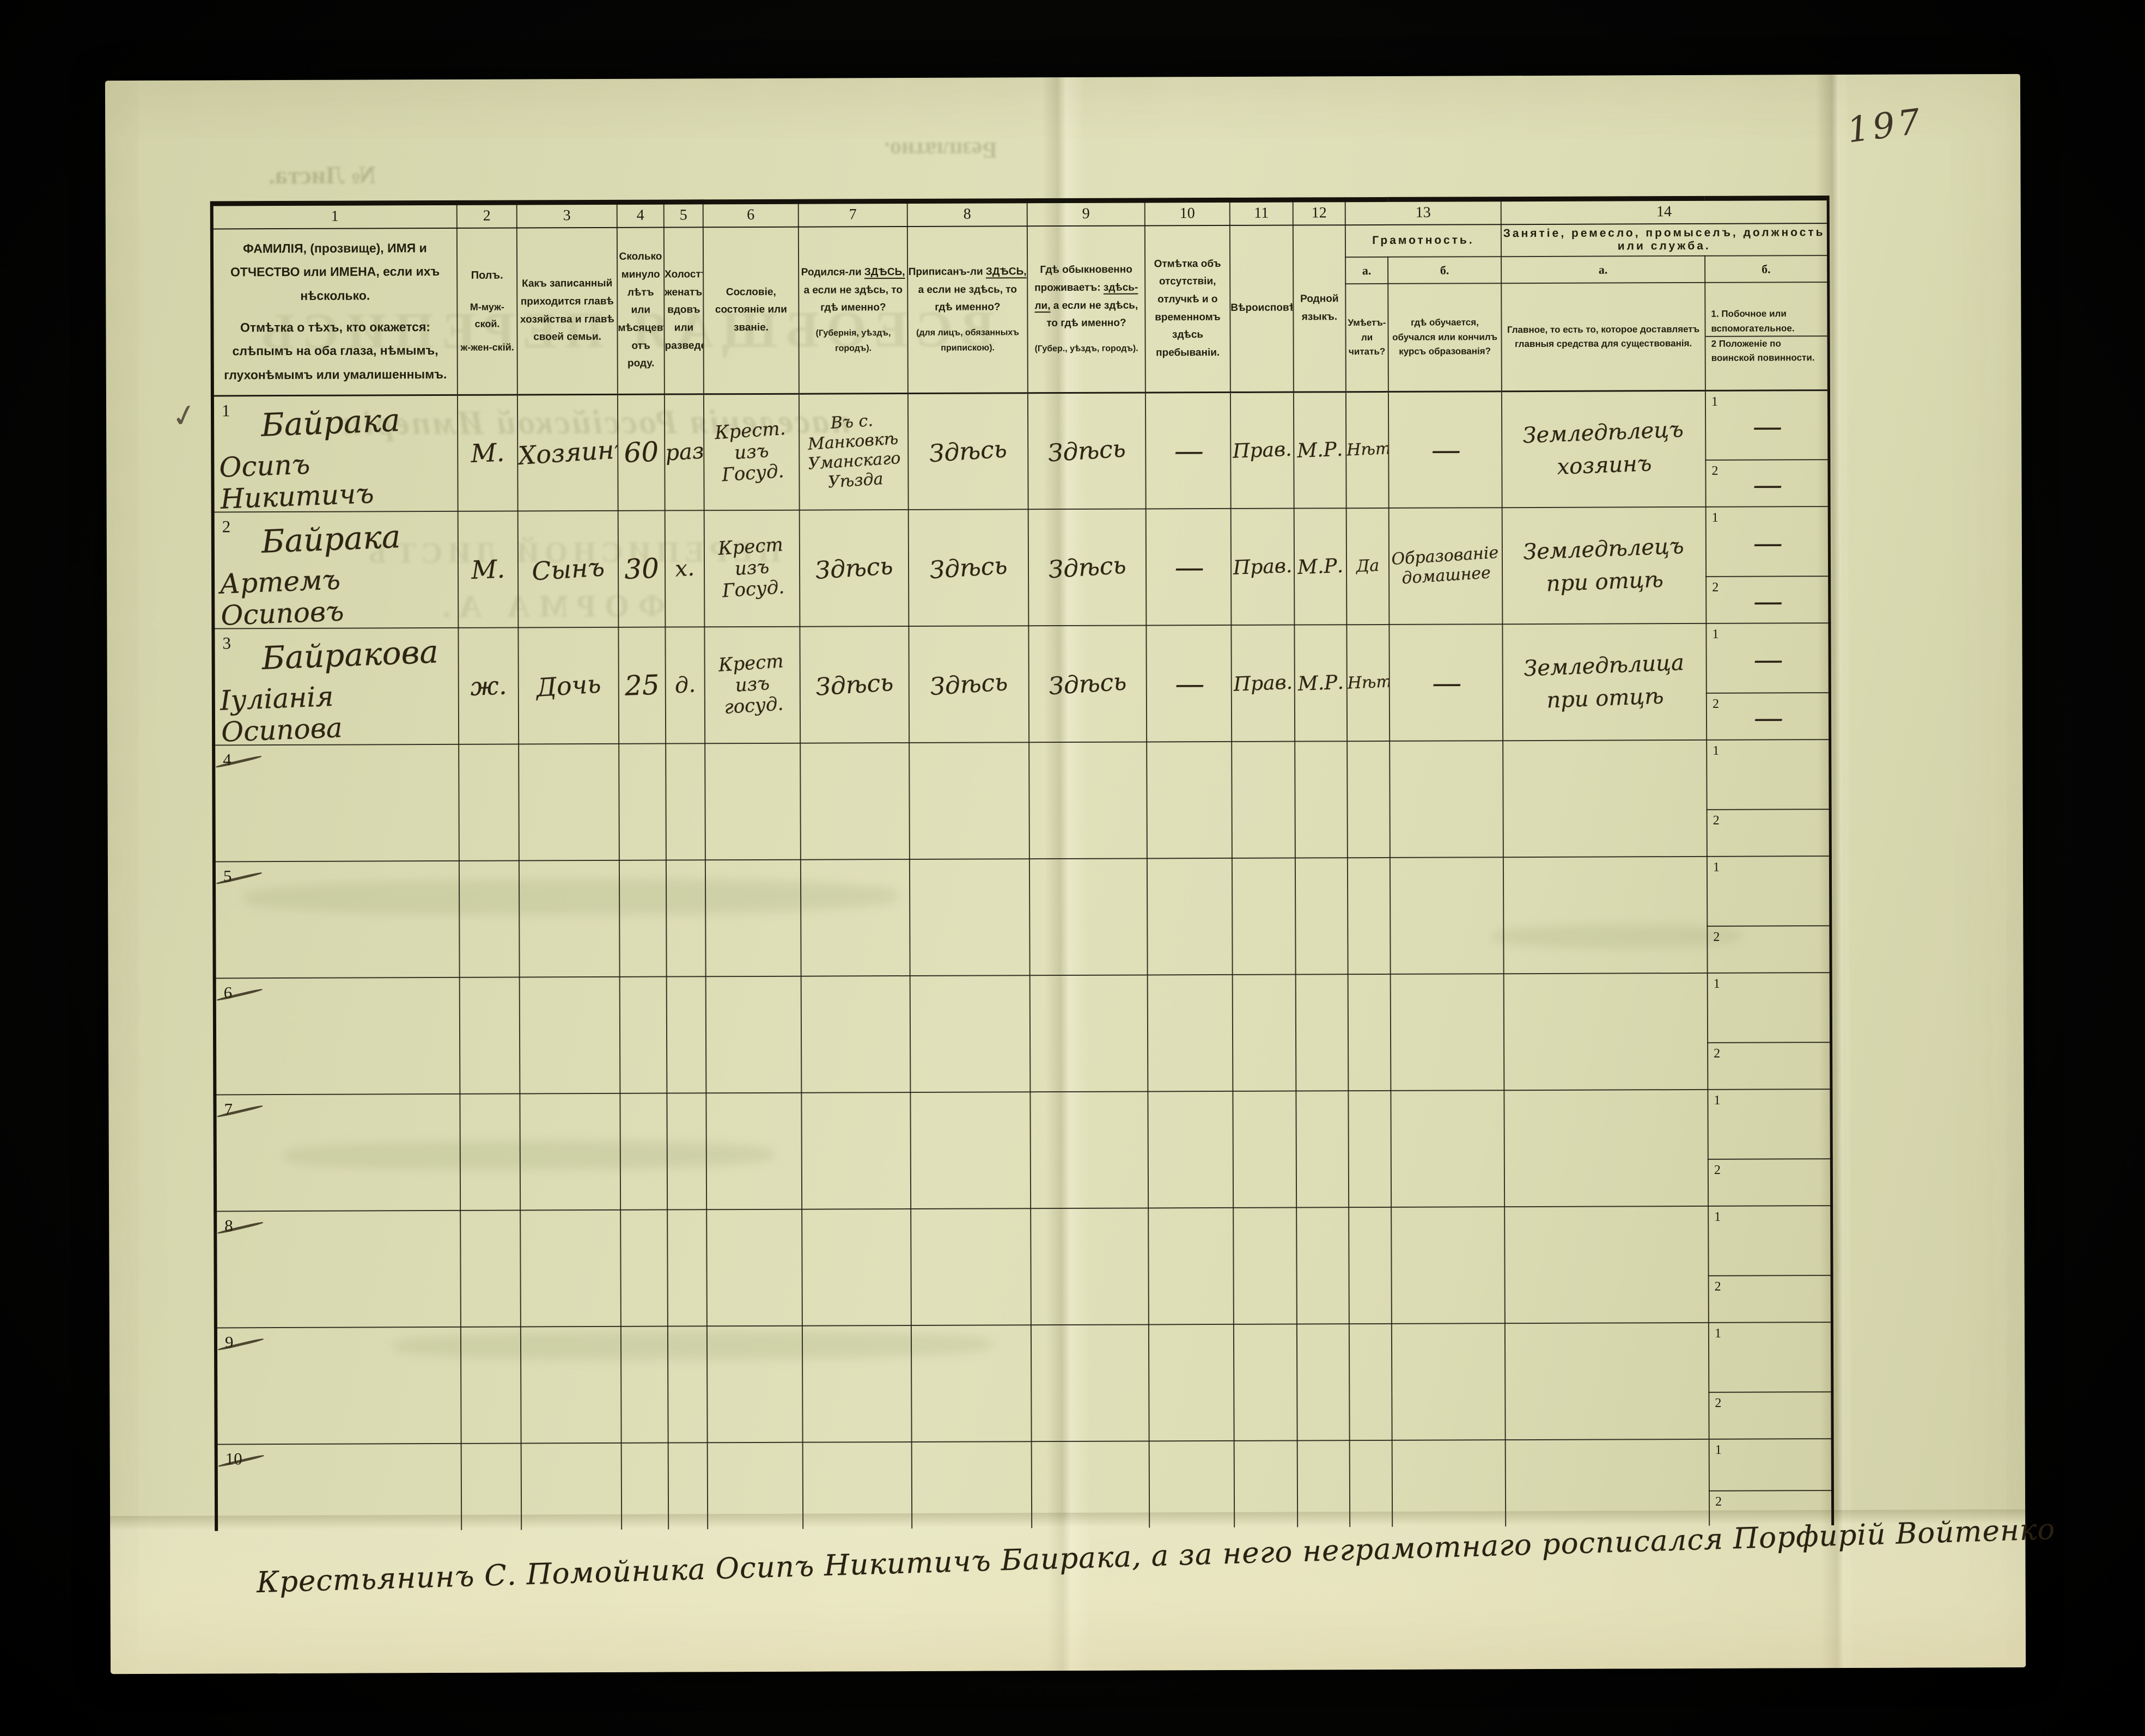 The height and width of the screenshot is (1736, 2145). I want to click on col13a-label: а., so click(1366, 270).